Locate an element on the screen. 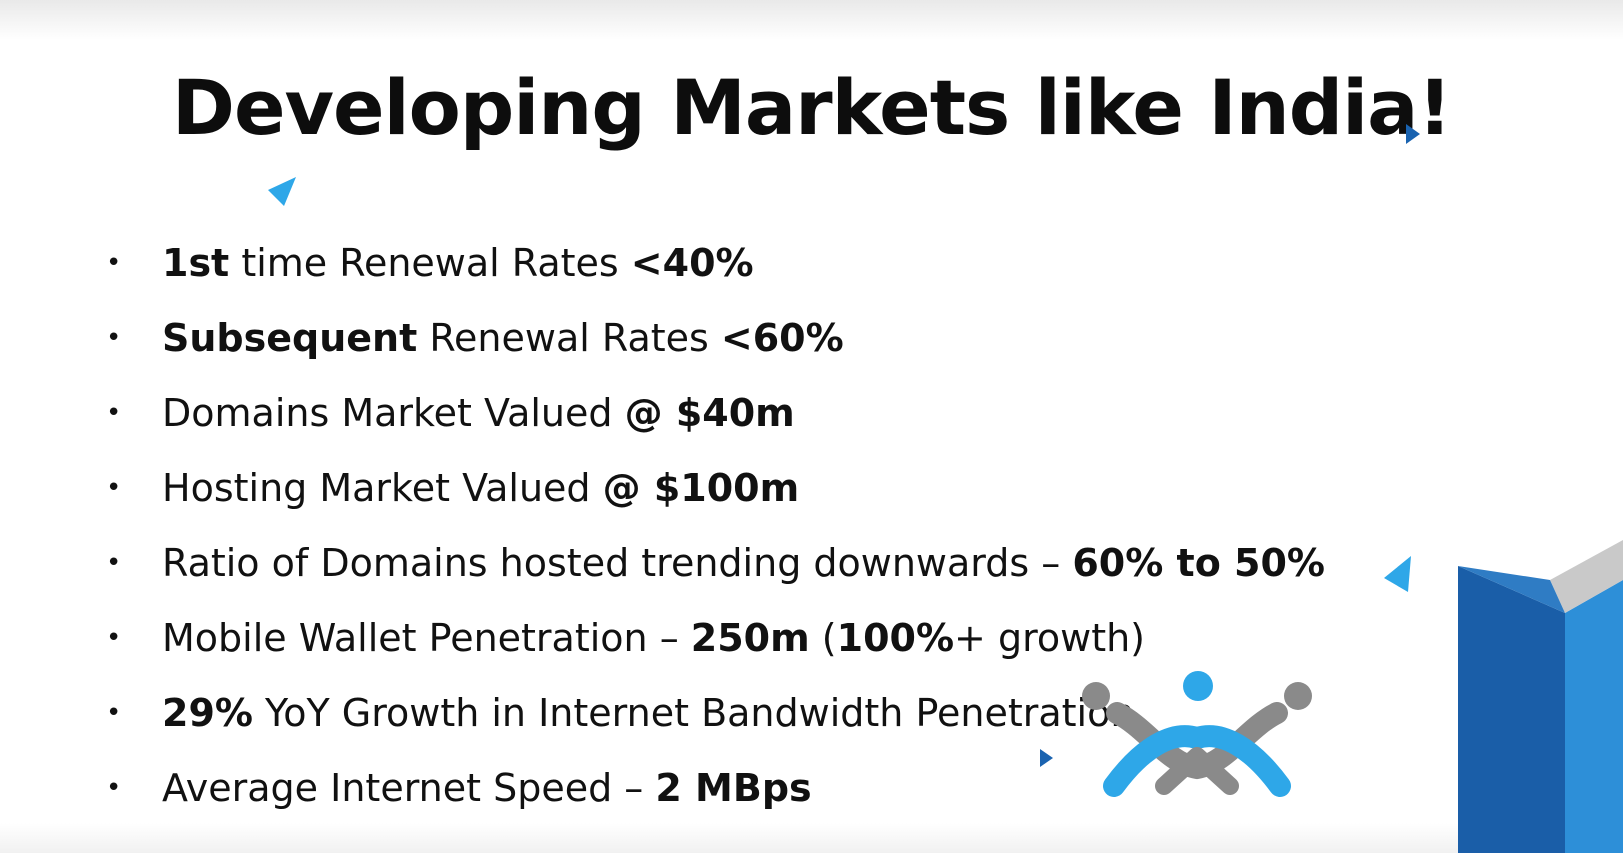 The image size is (1623, 853). bullet-text-bold: <60% is located at coordinates (782, 338).